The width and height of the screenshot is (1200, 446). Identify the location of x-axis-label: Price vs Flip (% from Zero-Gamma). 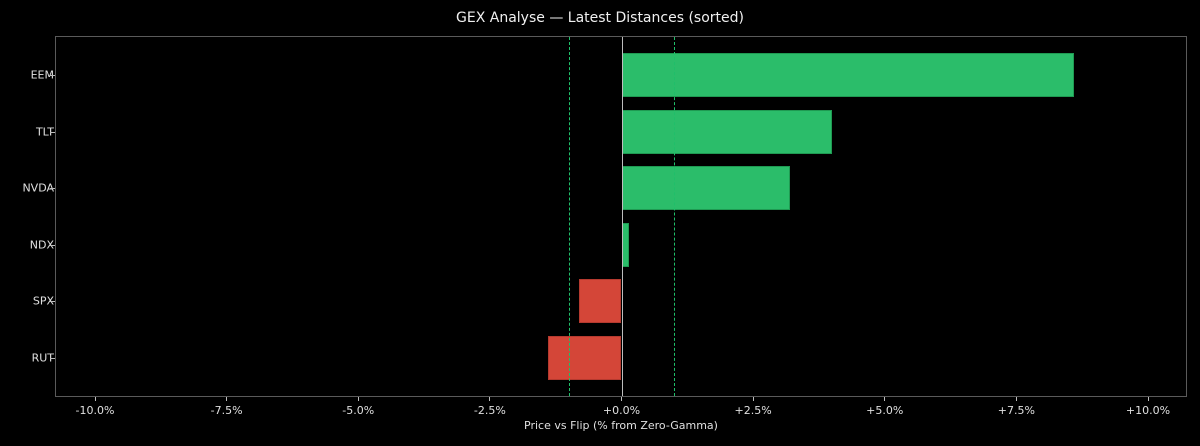
(621, 425).